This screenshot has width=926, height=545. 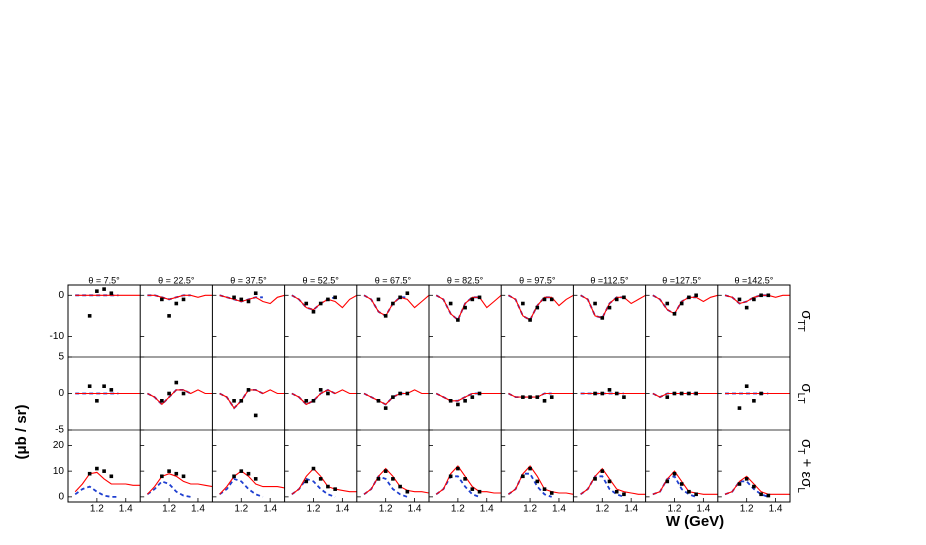 What do you see at coordinates (104, 280) in the screenshot?
I see `column-title: θ = 7.5°` at bounding box center [104, 280].